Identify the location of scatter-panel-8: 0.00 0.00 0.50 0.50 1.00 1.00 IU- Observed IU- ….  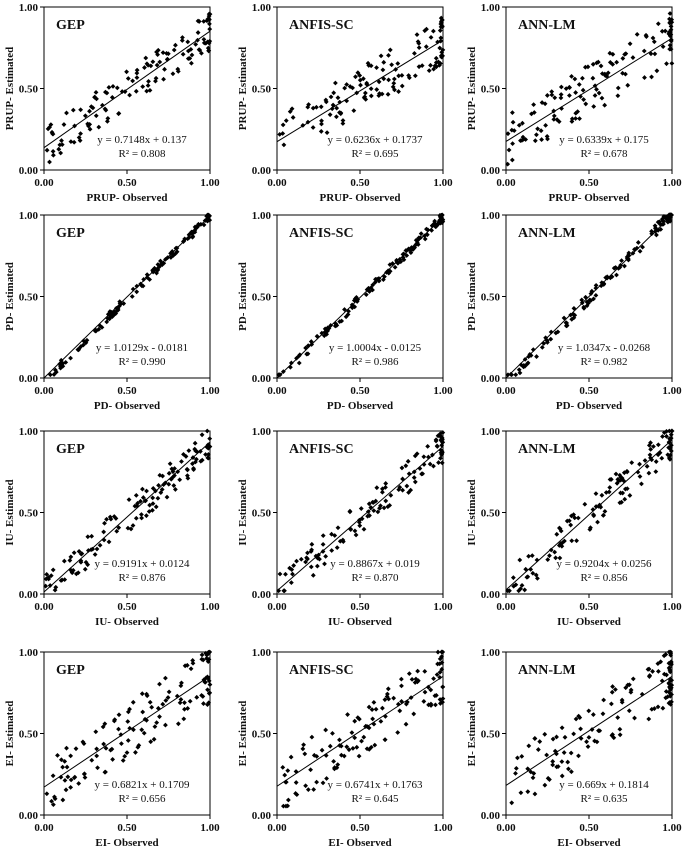
(345, 530).